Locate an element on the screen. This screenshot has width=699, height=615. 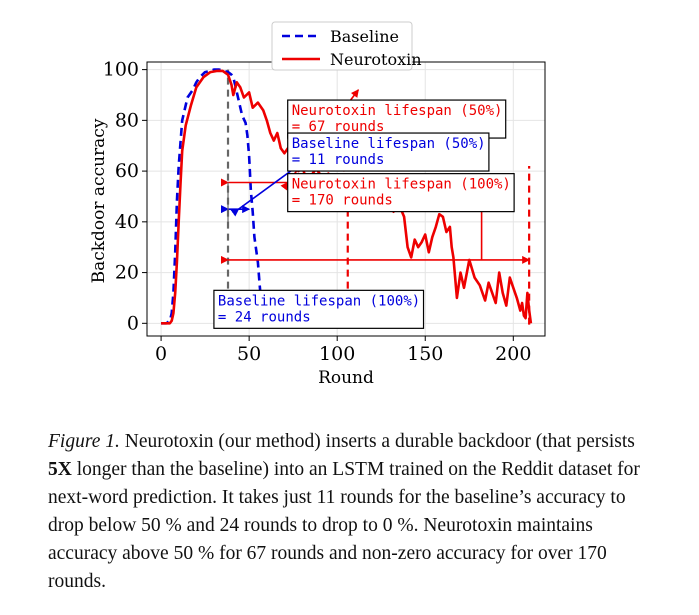
caption-label: Figure 1. is located at coordinates (84, 441).